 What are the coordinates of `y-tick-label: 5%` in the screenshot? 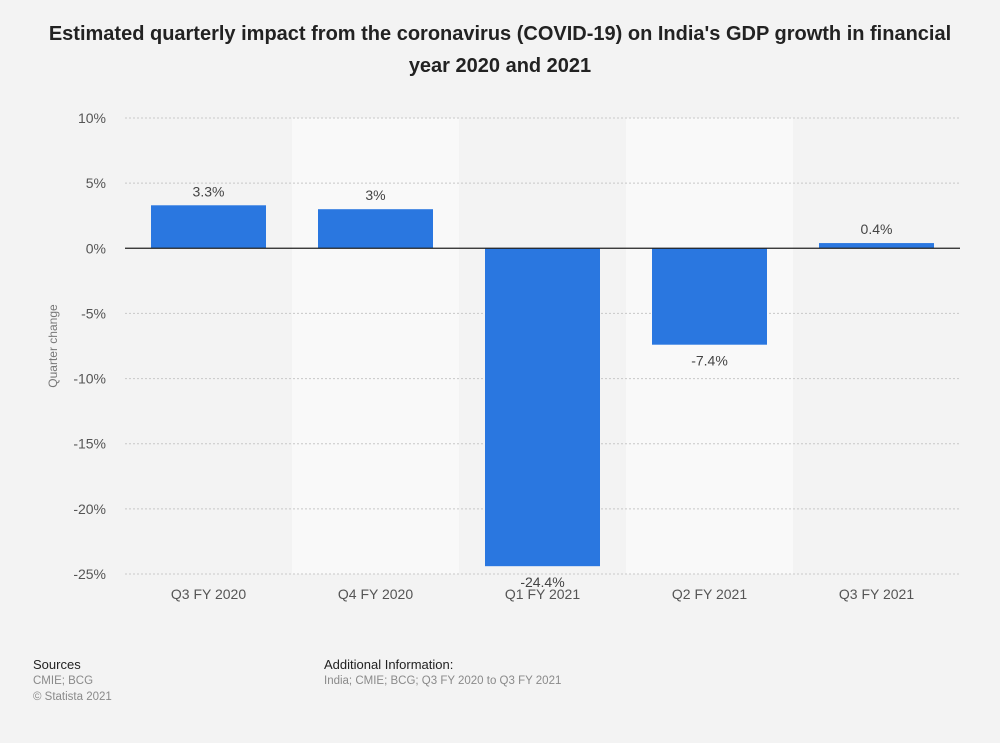 It's located at (96, 183).